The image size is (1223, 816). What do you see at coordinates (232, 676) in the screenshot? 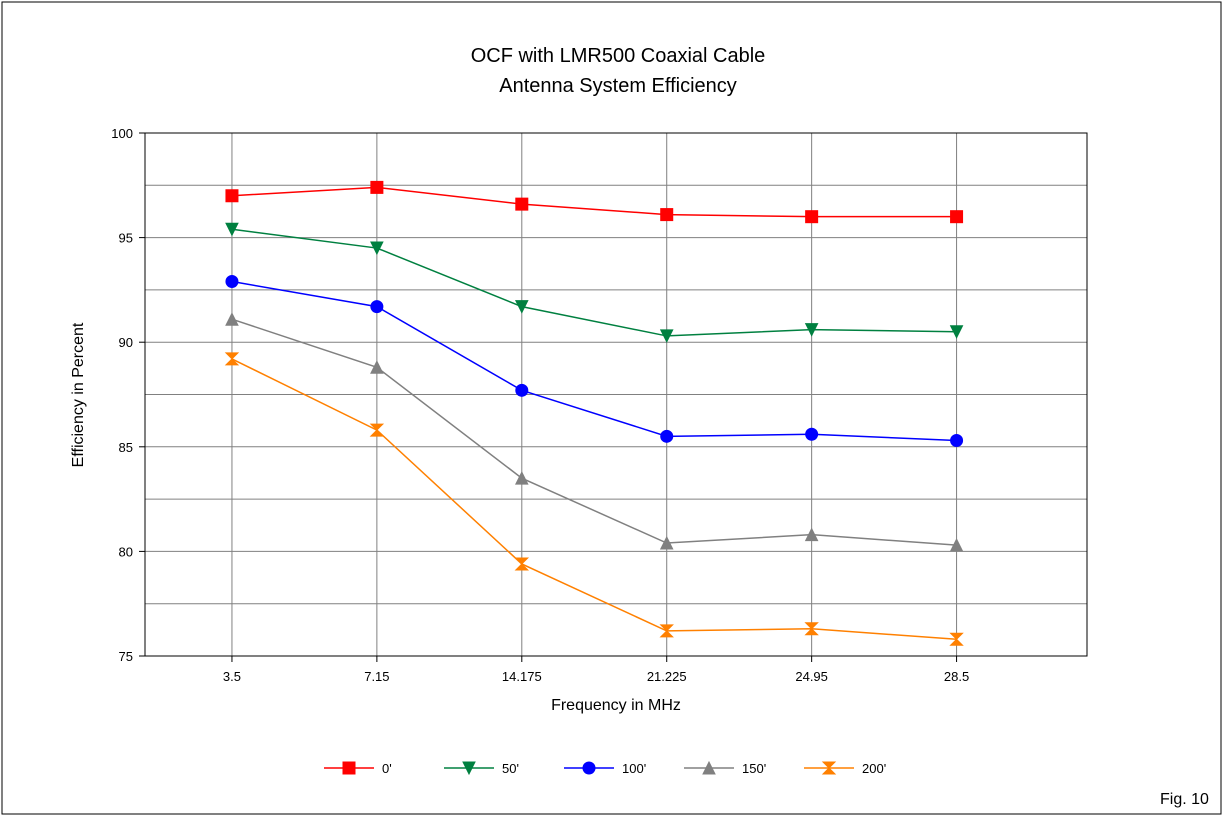
I see `x-tick-label: 3.5` at bounding box center [232, 676].